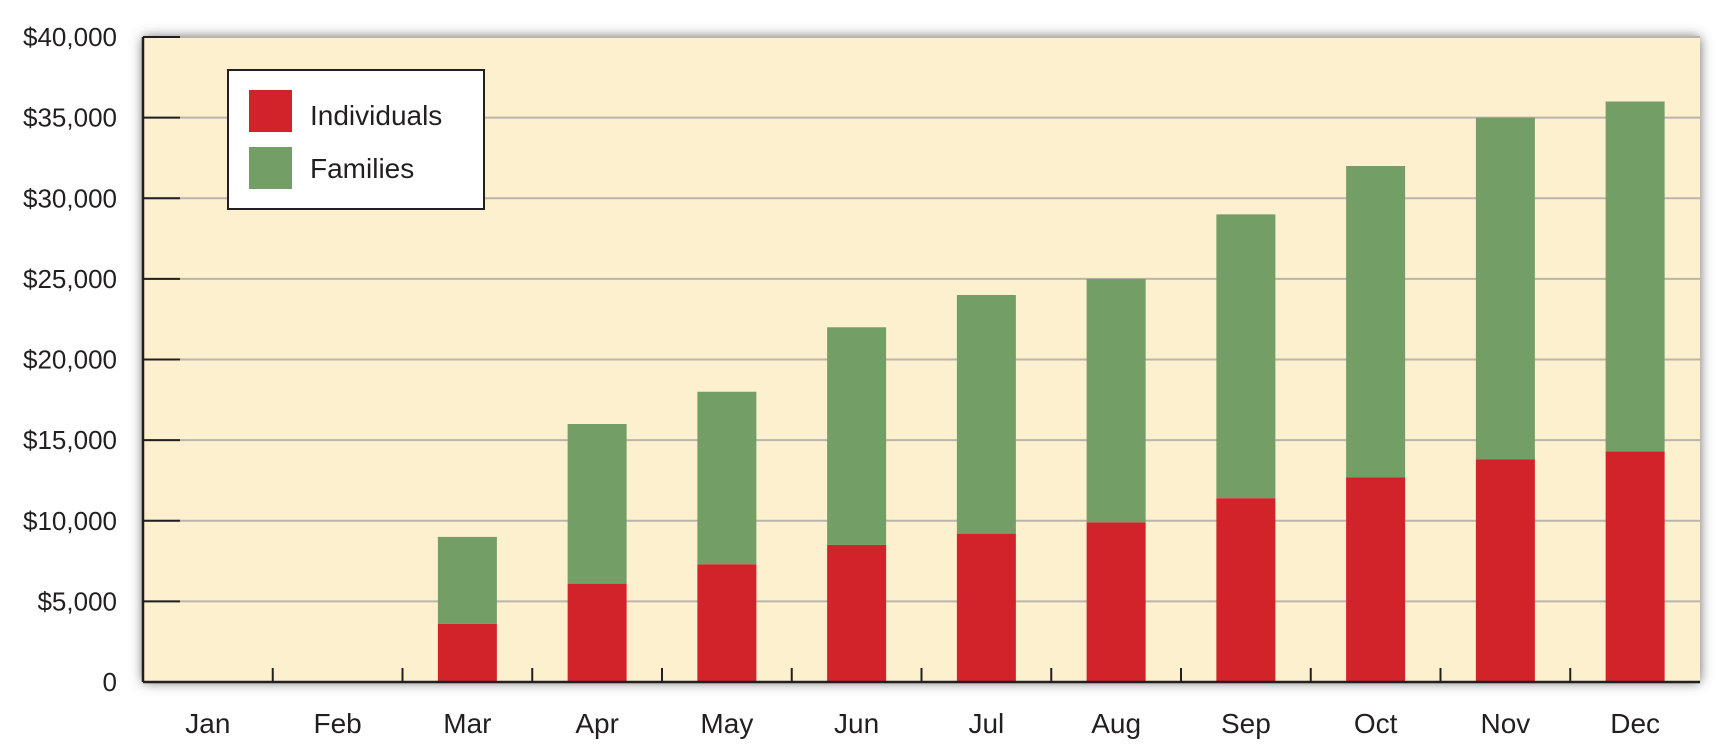 Image resolution: width=1730 pixels, height=746 pixels. Describe the element at coordinates (362, 168) in the screenshot. I see `legend-label-families: Families` at that location.